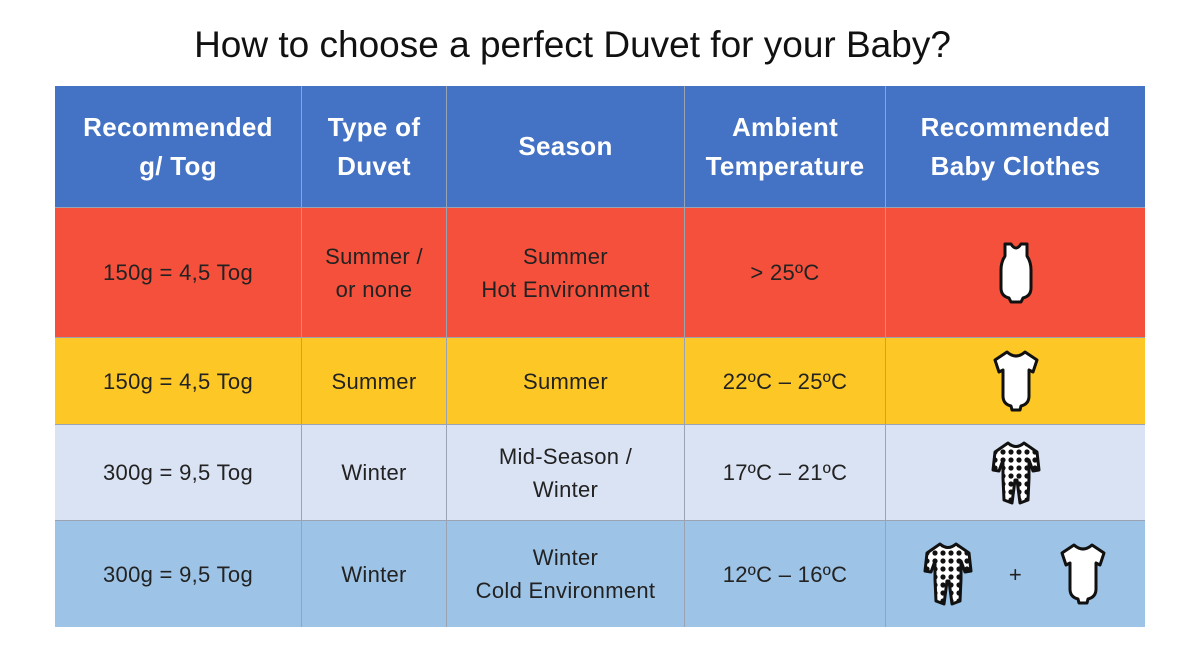 This screenshot has height=657, width=1200. I want to click on cell: 17ºC – 21ºC, so click(785, 472).